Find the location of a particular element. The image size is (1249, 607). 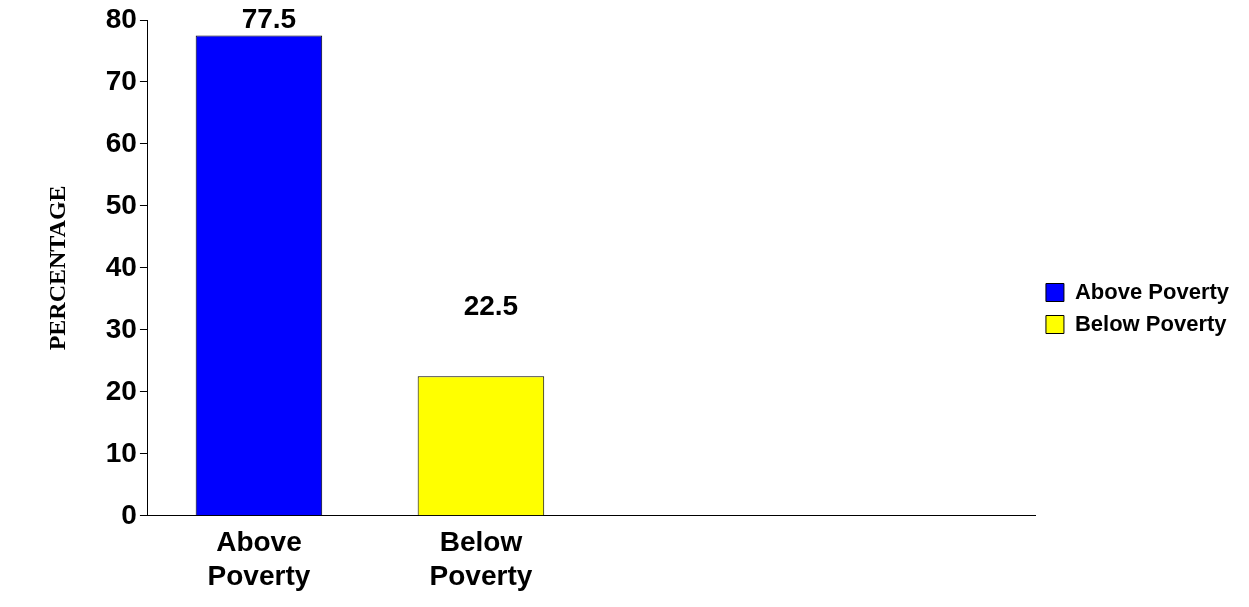

y-tick-label: 20 is located at coordinates (121, 390).